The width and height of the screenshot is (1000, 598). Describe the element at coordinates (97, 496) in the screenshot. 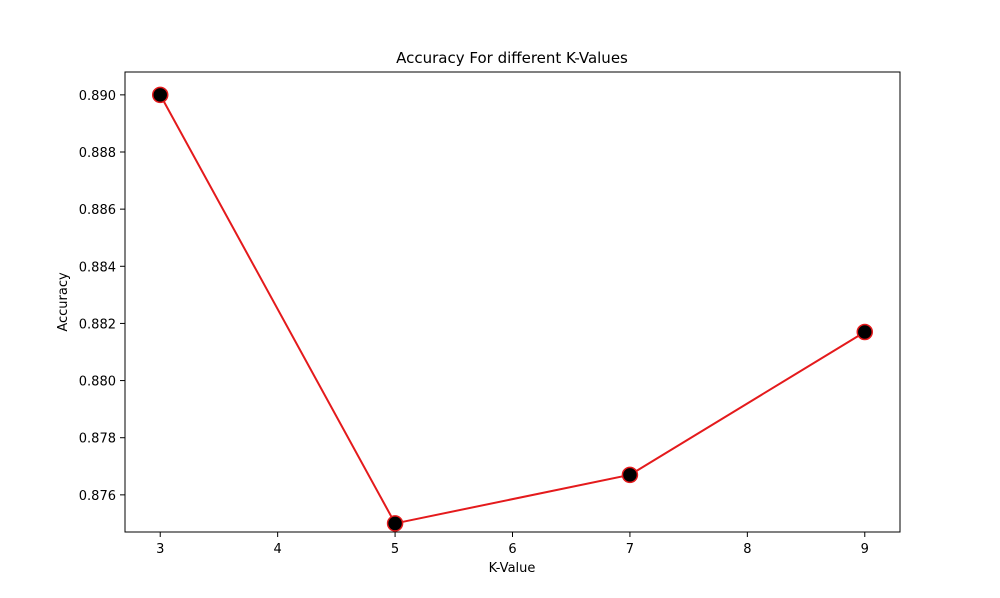

I see `y-tick-label: 0.876` at that location.